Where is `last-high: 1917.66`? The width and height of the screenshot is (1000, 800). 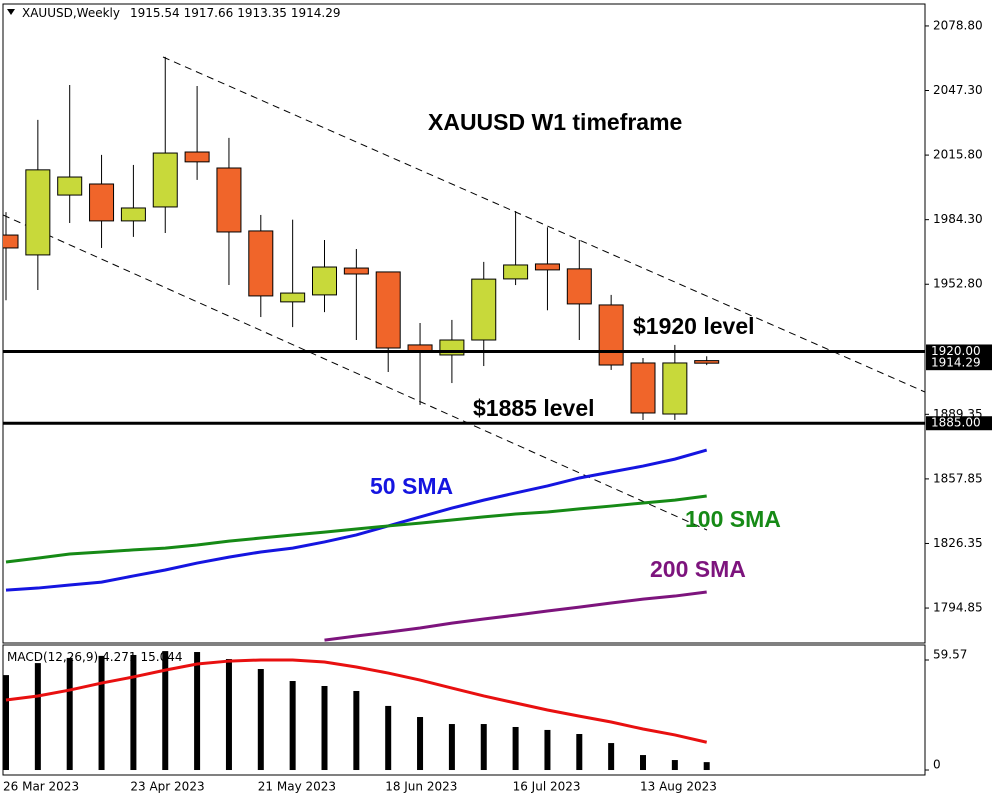
last-high: 1917.66 is located at coordinates (209, 13).